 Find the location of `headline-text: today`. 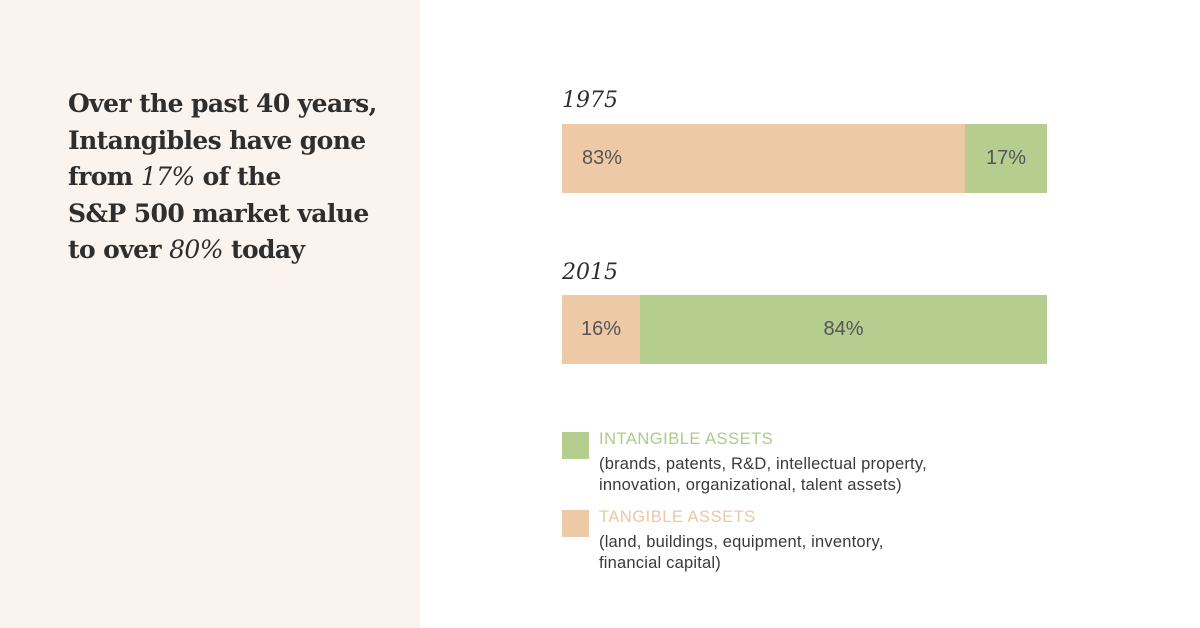

headline-text: today is located at coordinates (263, 249).